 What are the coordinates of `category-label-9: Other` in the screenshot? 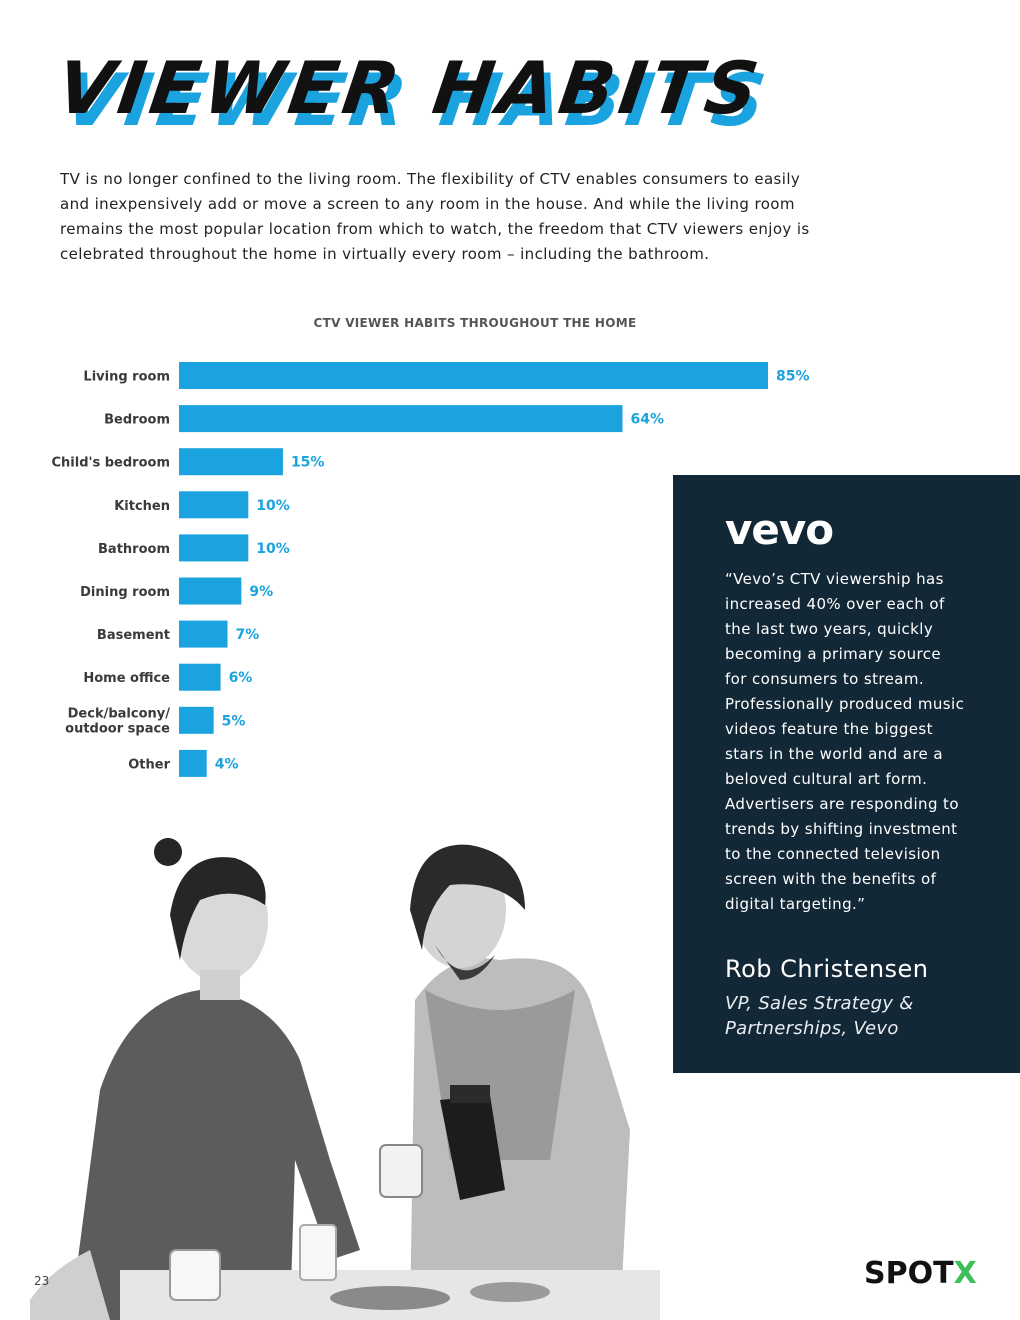 It's located at (149, 764).